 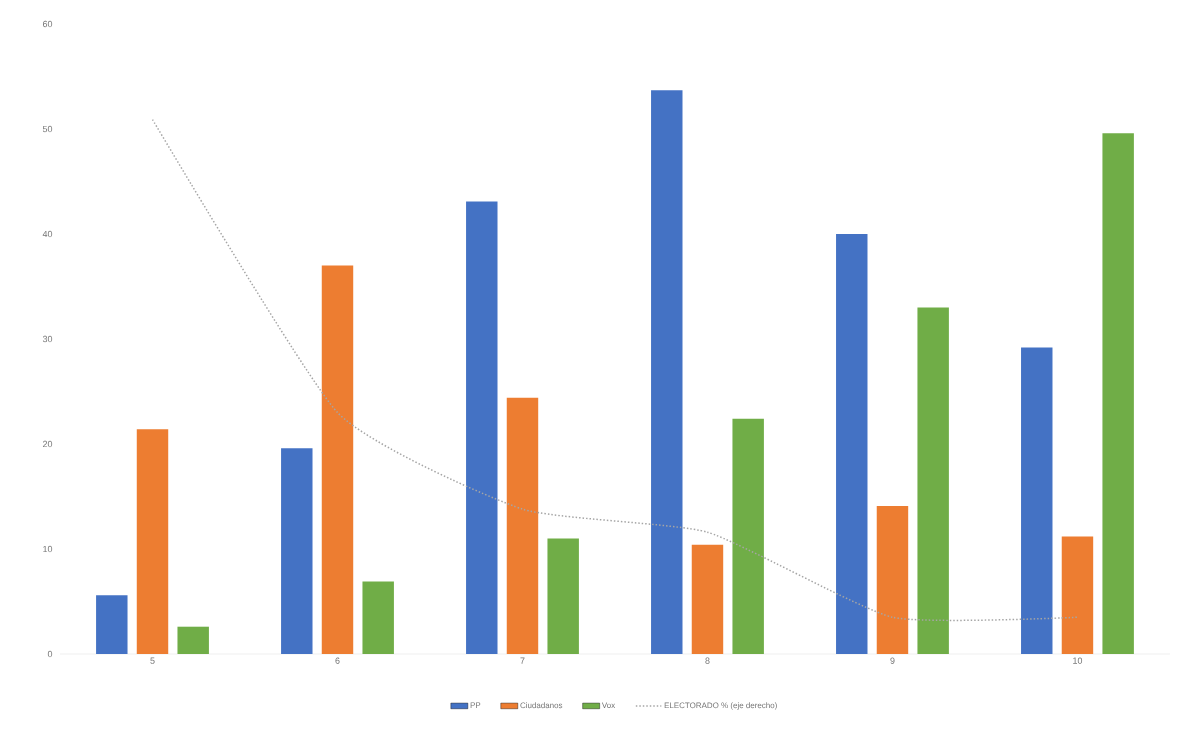 I want to click on x-tick-label: 9, so click(x=892, y=660).